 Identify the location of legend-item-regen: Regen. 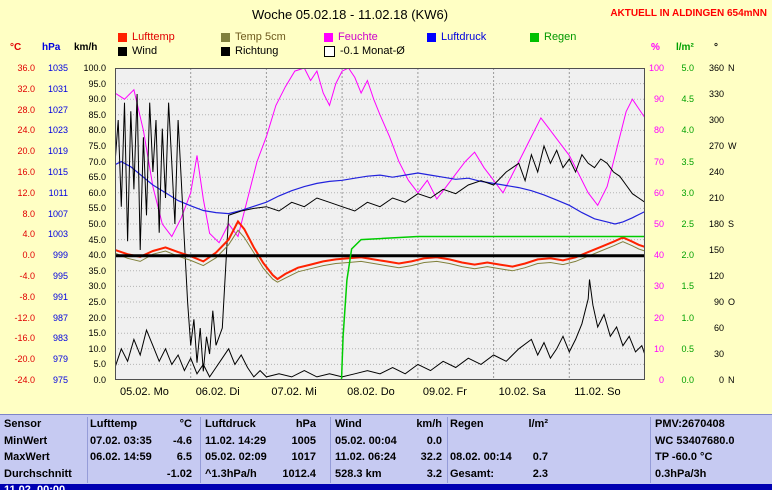
(581, 37).